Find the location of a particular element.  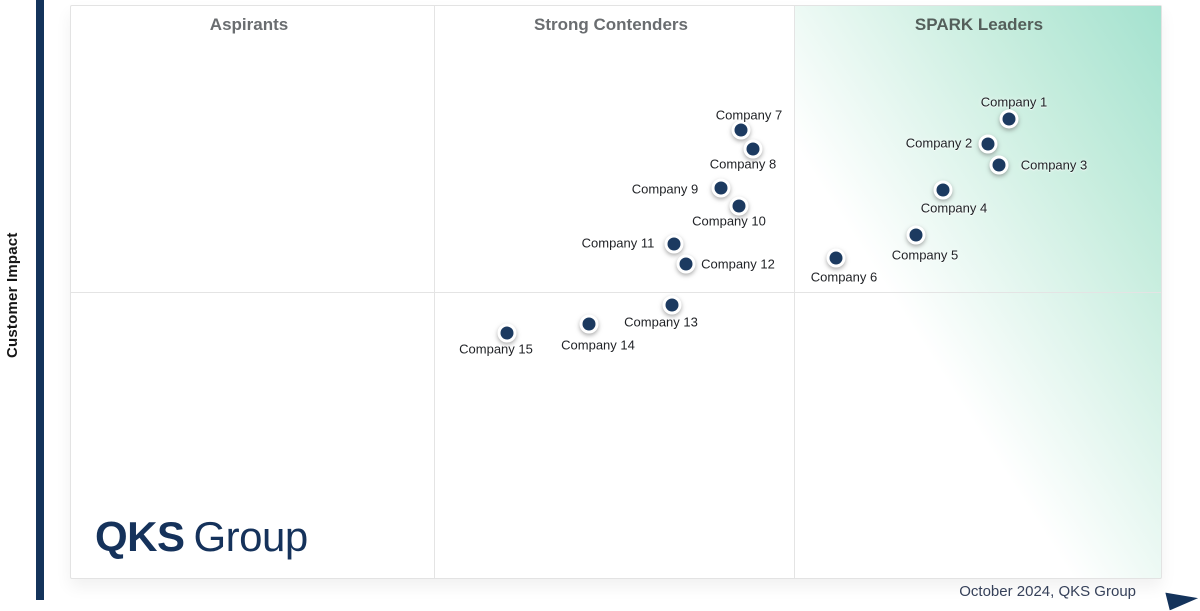

y-axis-label: Customer Impact is located at coordinates (12, 295).